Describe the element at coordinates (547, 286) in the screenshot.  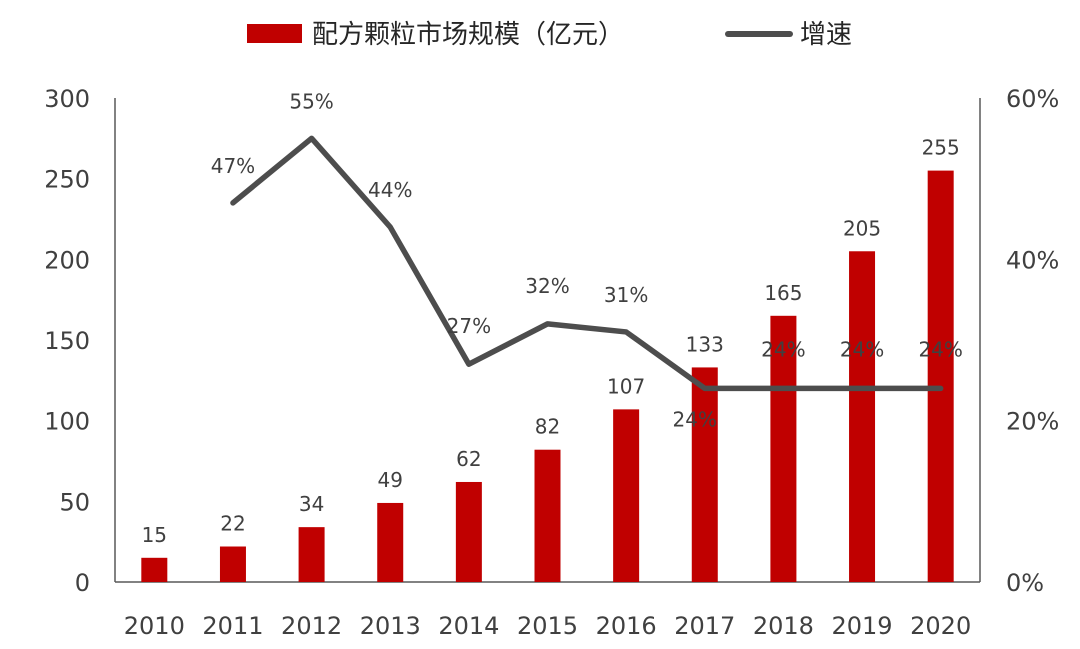
I see `growth-value-label: 32%` at that location.